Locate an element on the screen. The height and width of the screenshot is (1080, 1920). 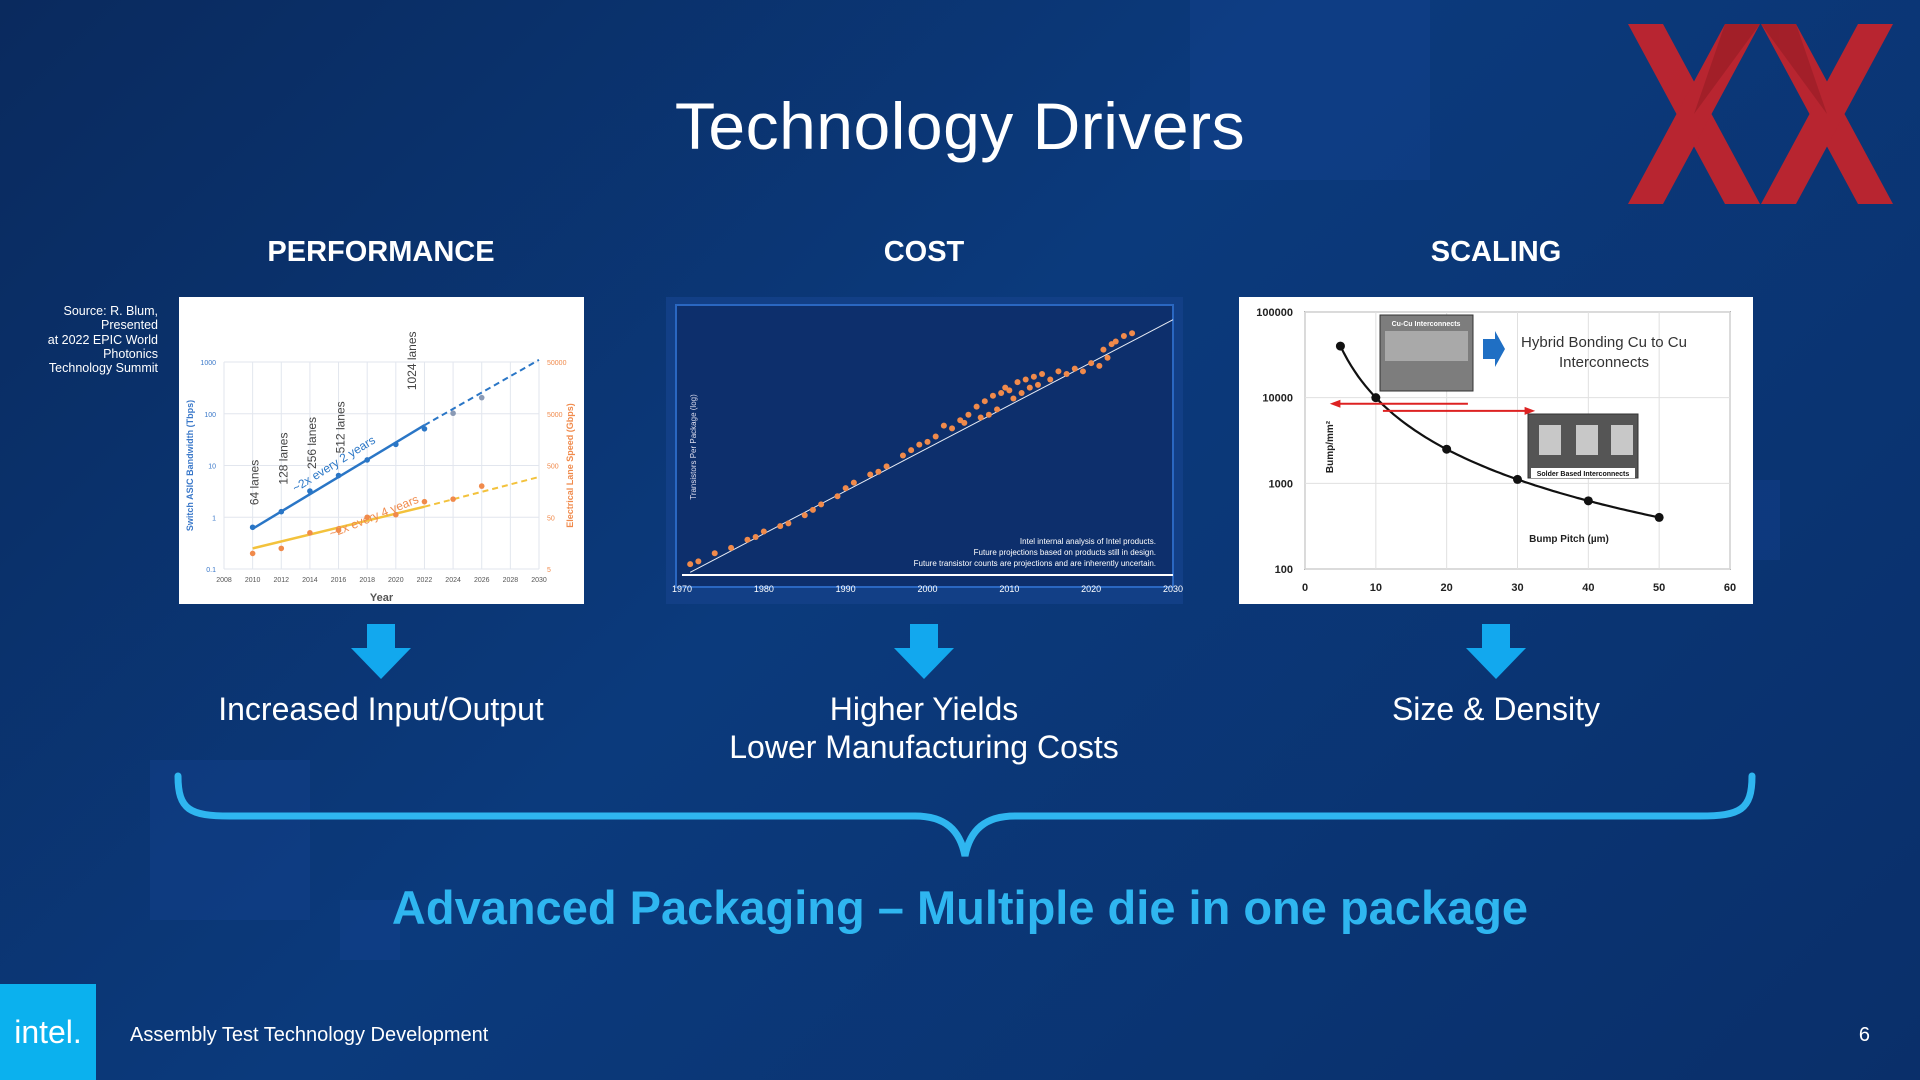
y-tick-label: 100000 is located at coordinates (1274, 313).